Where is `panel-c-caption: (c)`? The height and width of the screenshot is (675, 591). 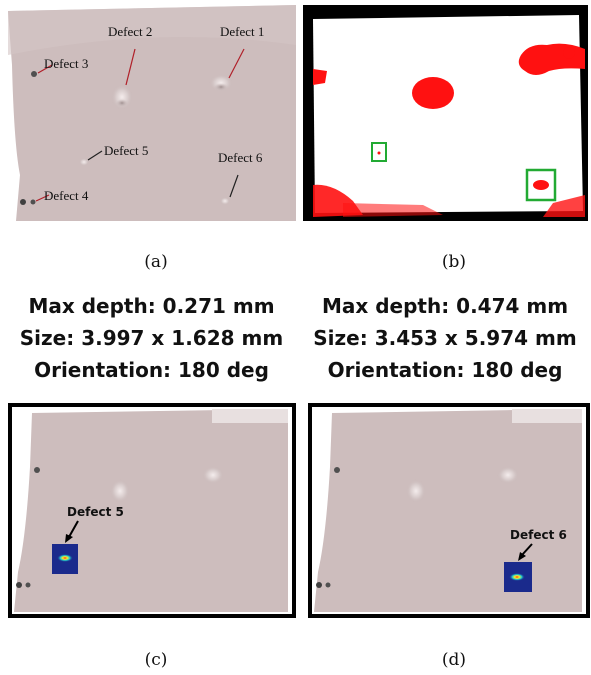
panel-c-caption: (c) is located at coordinates (156, 660).